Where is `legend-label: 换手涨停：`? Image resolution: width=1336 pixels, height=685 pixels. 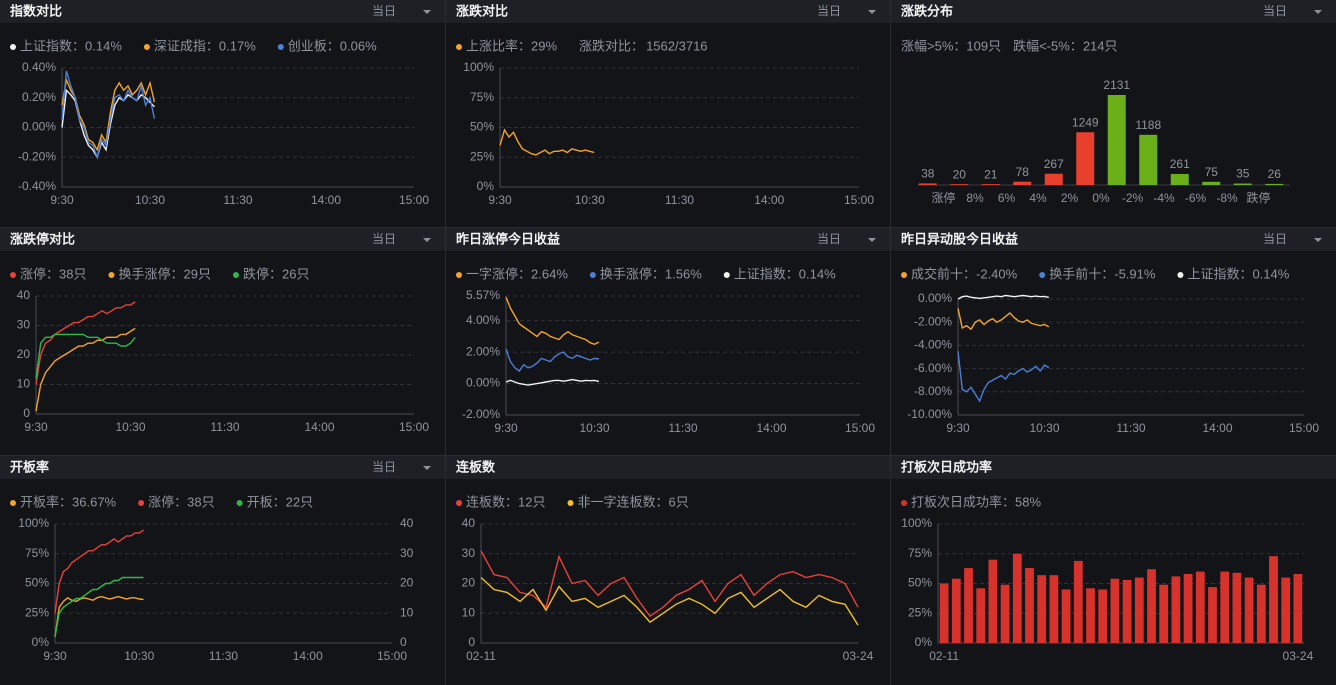 legend-label: 换手涨停： is located at coordinates (632, 273).